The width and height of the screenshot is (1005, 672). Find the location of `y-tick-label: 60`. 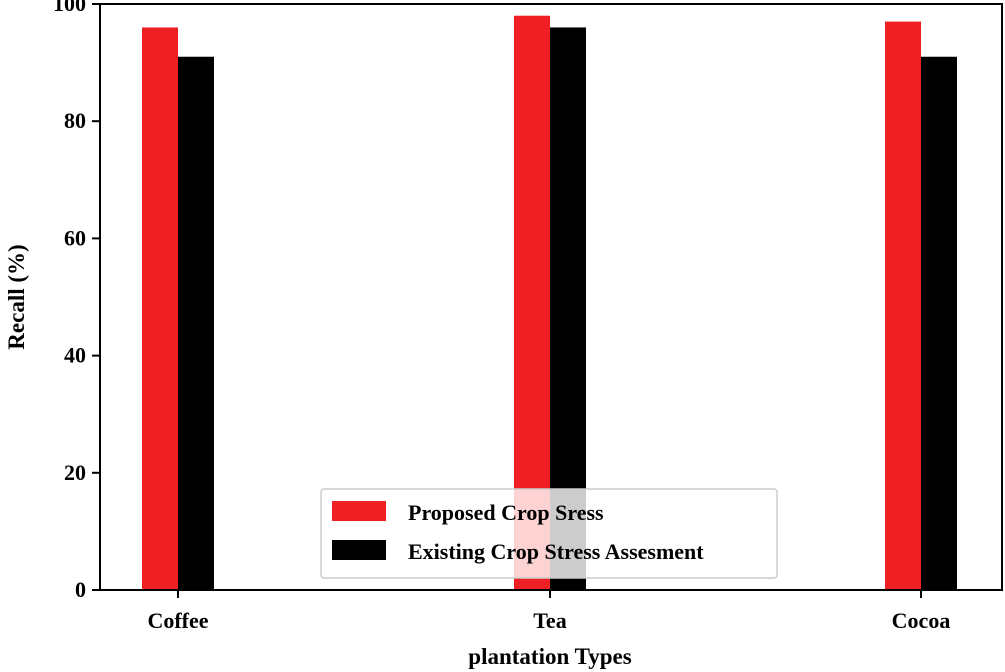

y-tick-label: 60 is located at coordinates (75, 237).